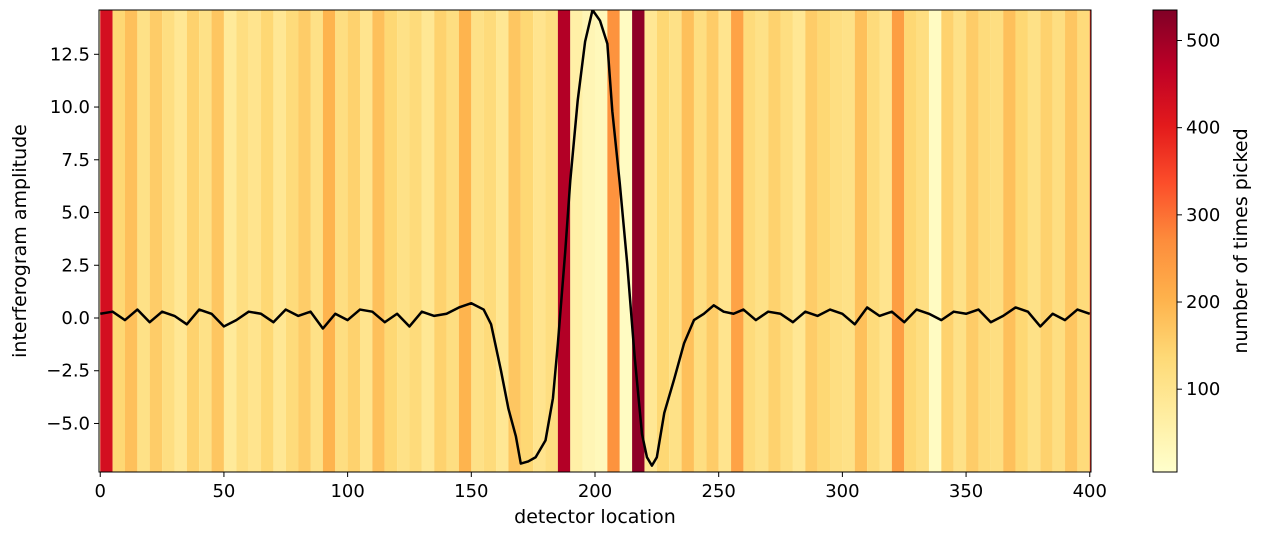  I want to click on y-tick-label: 0.0, so click(75, 318).